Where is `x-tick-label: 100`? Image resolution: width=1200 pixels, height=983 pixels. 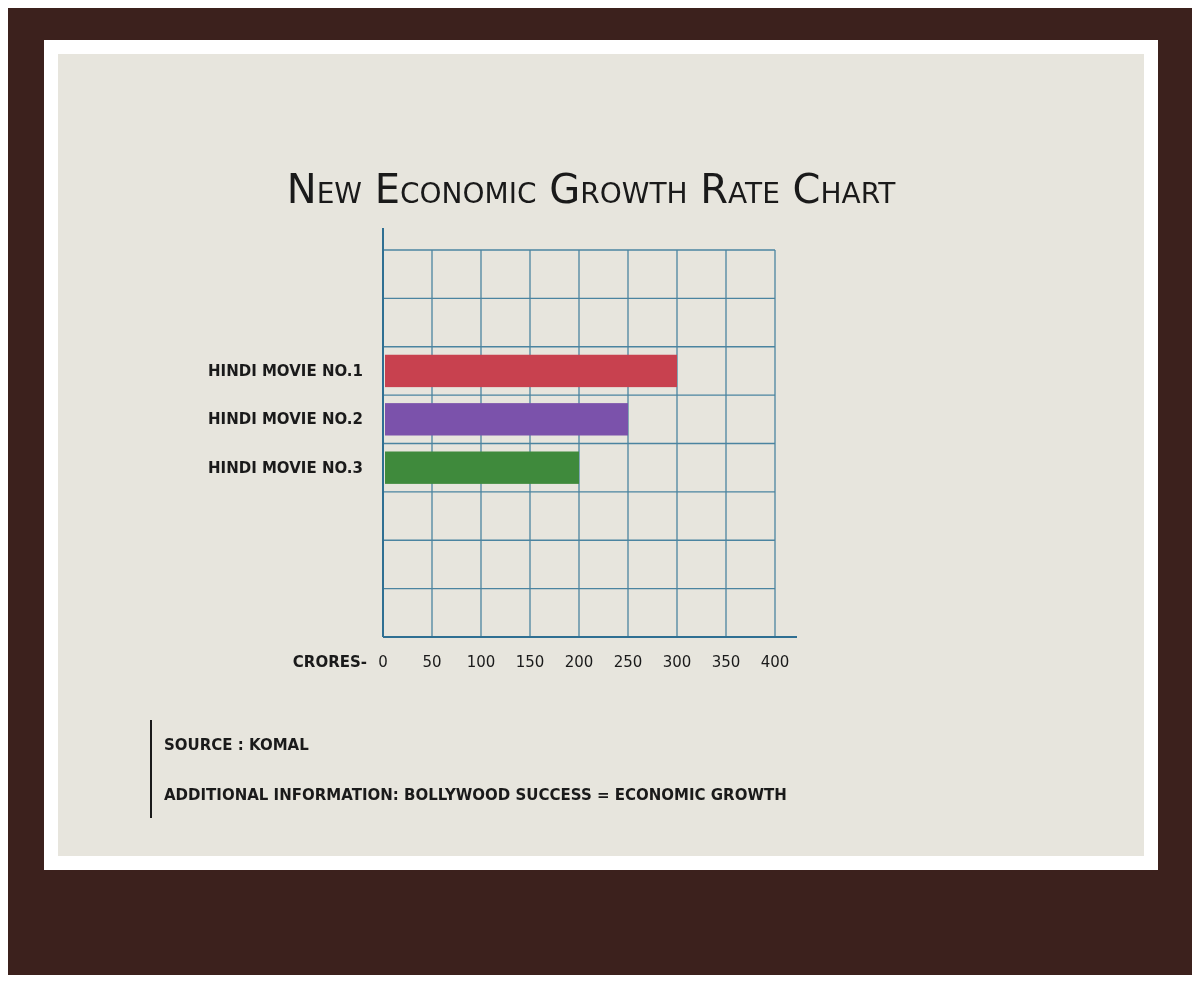
x-tick-label: 100 is located at coordinates (481, 662).